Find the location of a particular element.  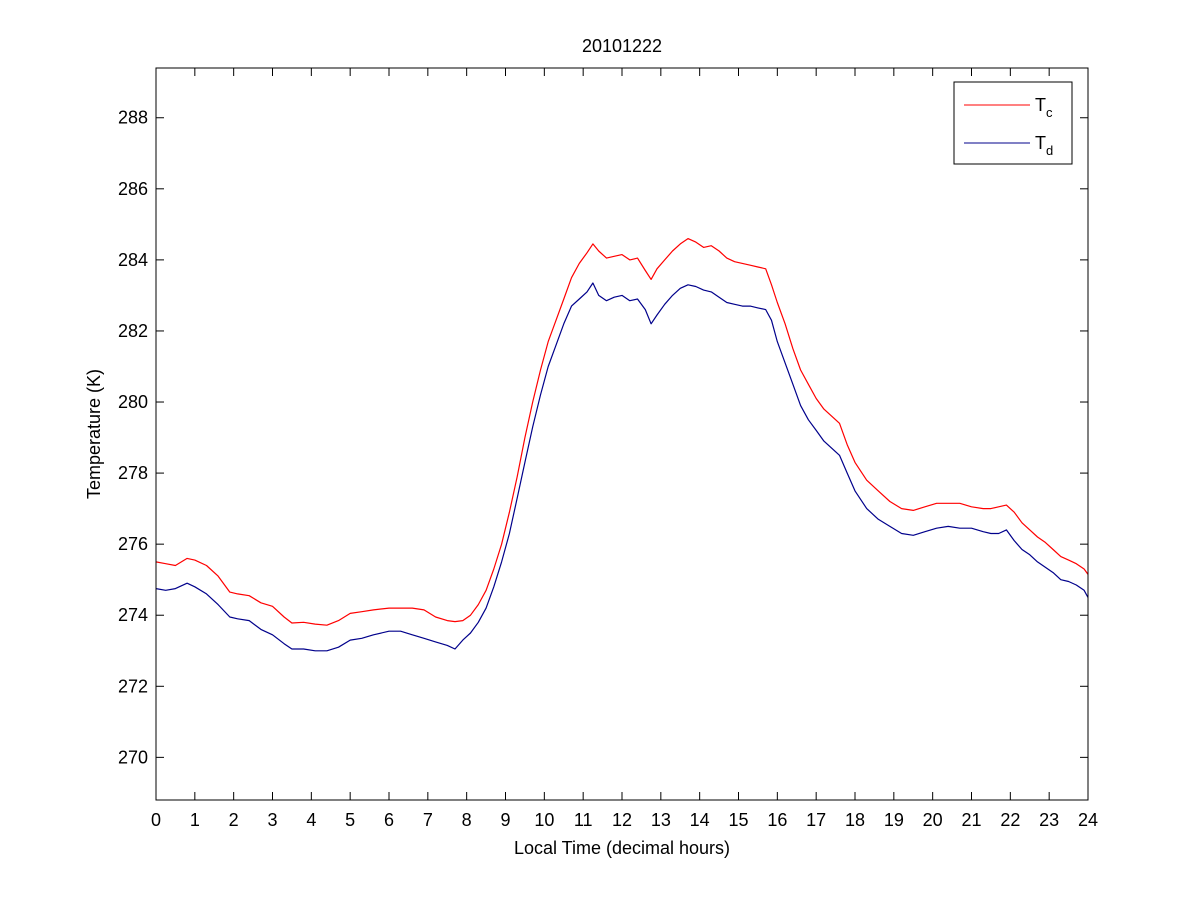

x-tick-label: 8 is located at coordinates (467, 820).